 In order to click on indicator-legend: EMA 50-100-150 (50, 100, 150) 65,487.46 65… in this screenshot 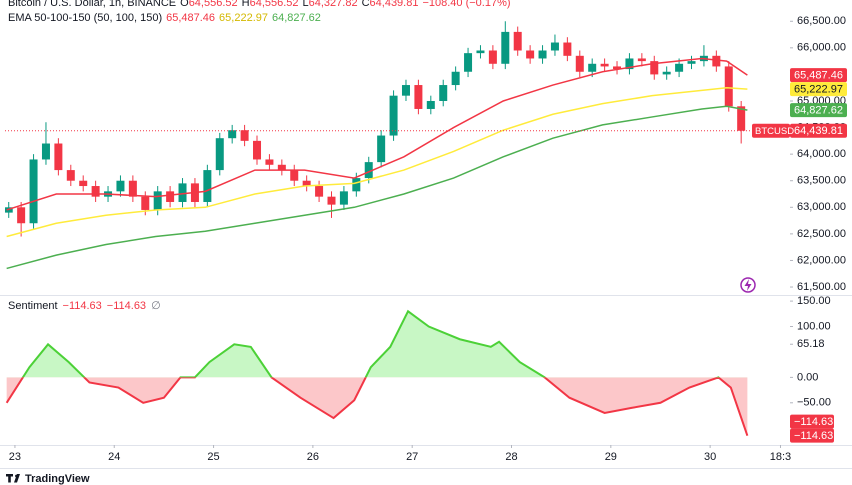, I will do `click(164, 18)`.